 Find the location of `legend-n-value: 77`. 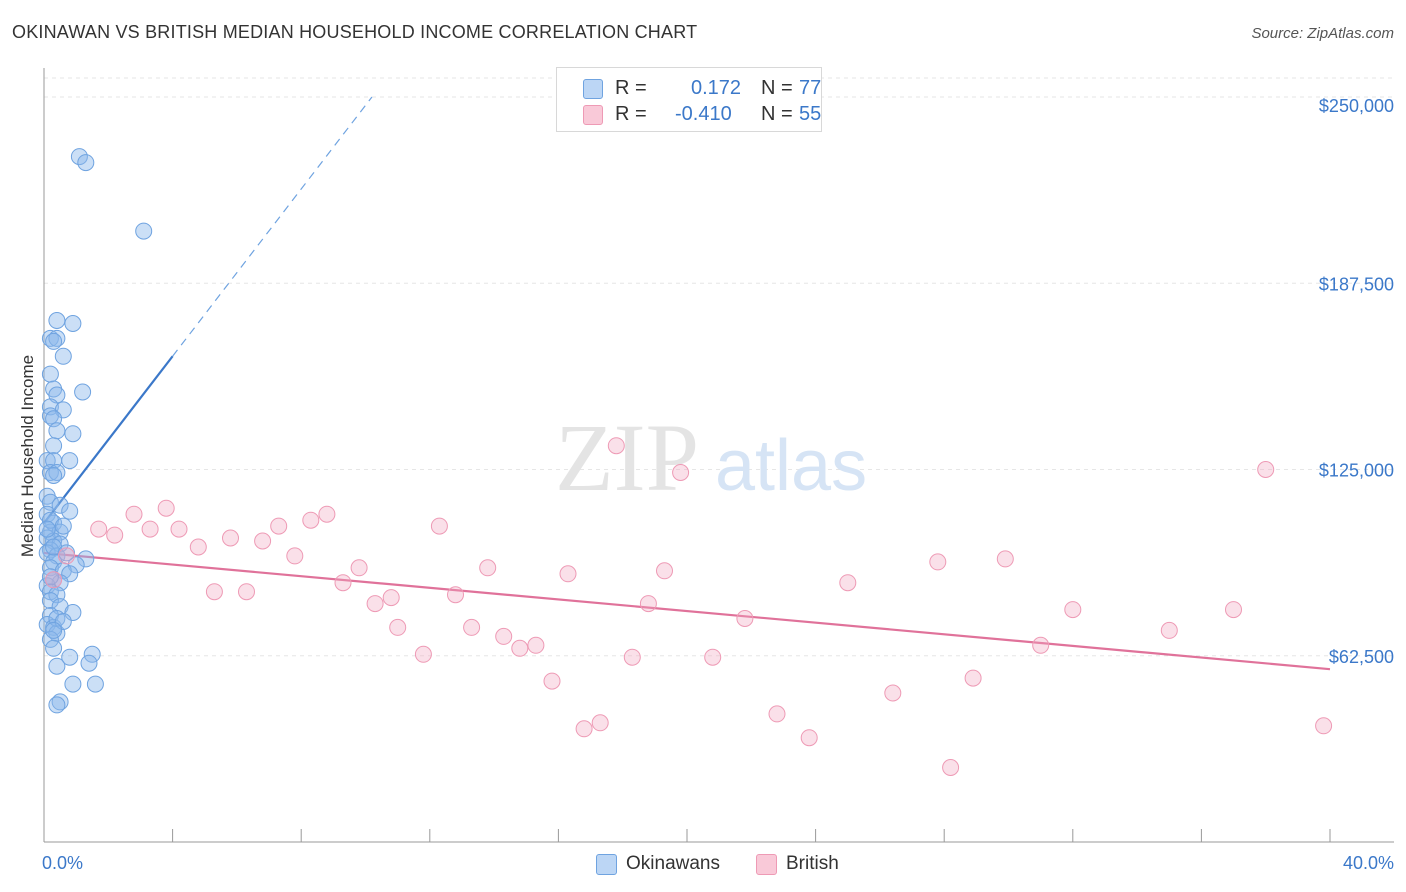

legend-n-value: 77 is located at coordinates (810, 88).